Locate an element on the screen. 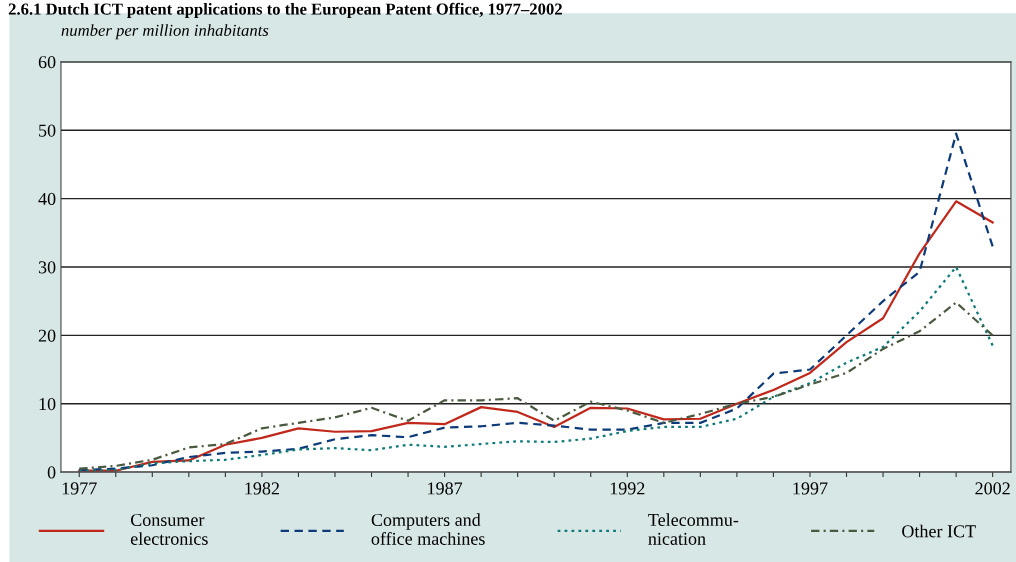 The width and height of the screenshot is (1016, 562). y-tick-label: 10 is located at coordinates (47, 404).